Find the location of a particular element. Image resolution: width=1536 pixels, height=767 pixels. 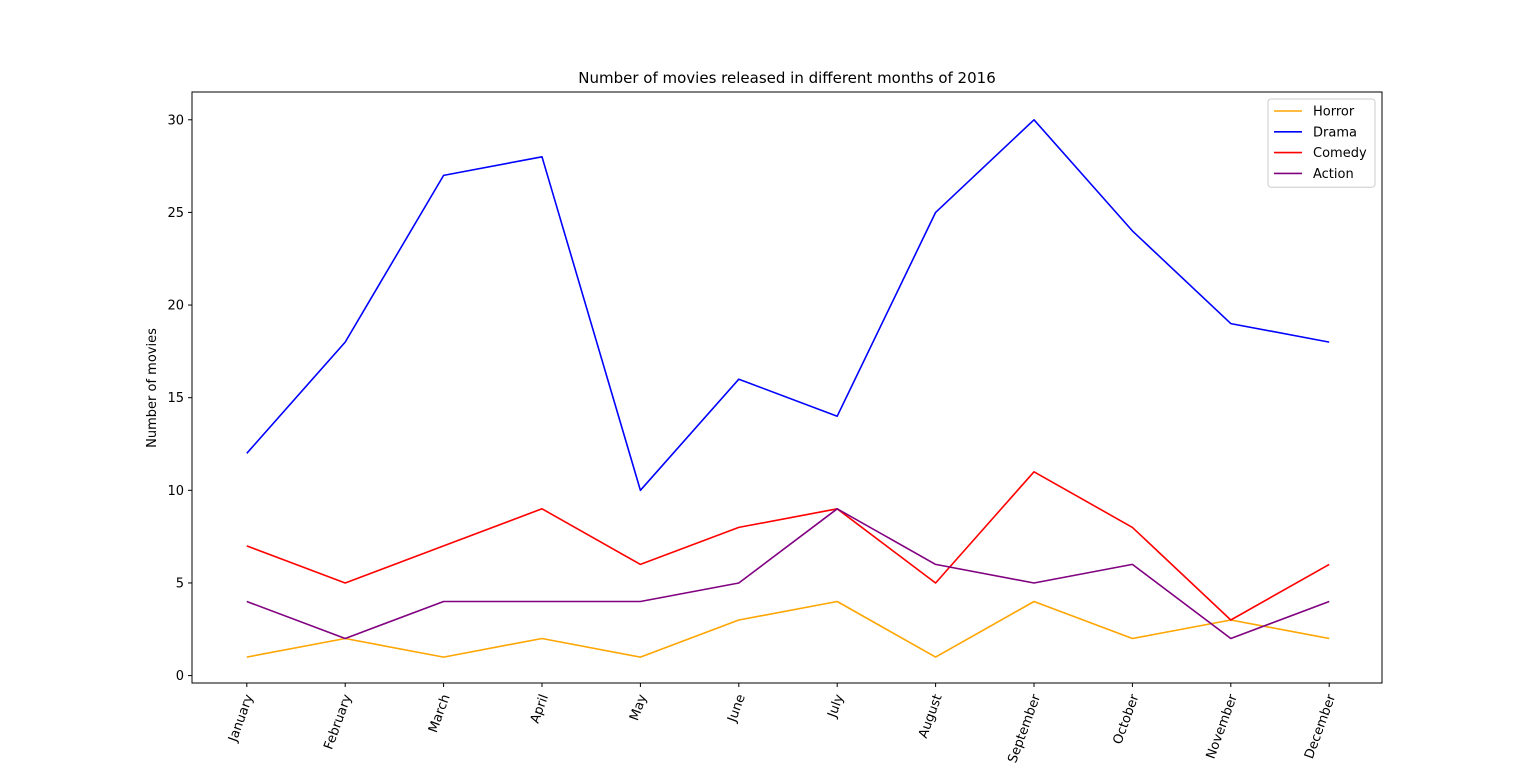

x-tick-label: March is located at coordinates (440, 713).